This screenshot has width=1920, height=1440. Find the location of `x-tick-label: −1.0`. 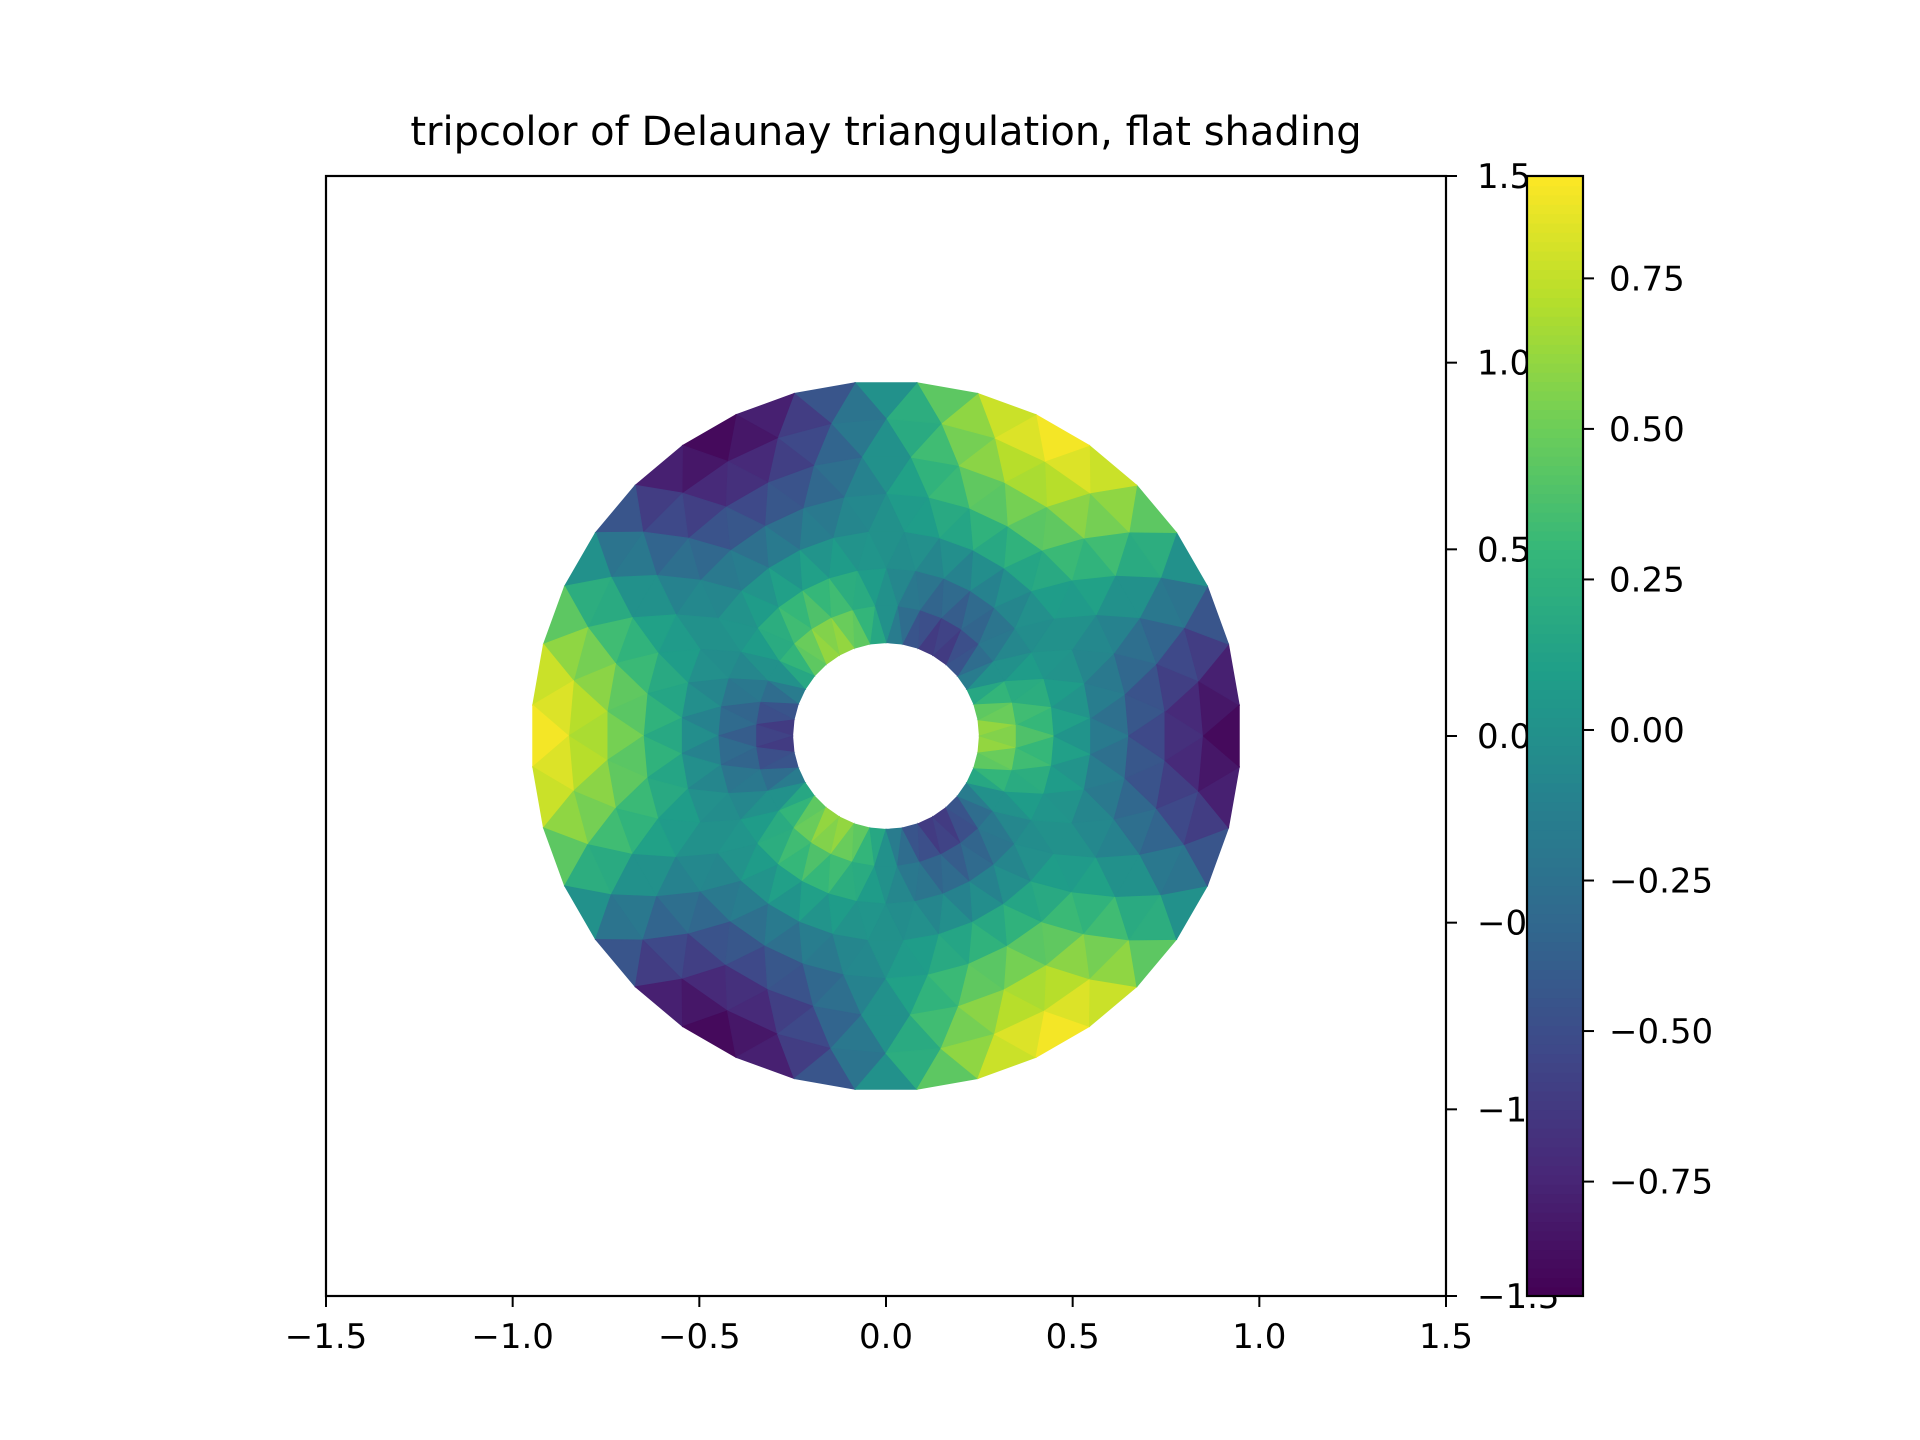

x-tick-label: −1.0 is located at coordinates (512, 1337).